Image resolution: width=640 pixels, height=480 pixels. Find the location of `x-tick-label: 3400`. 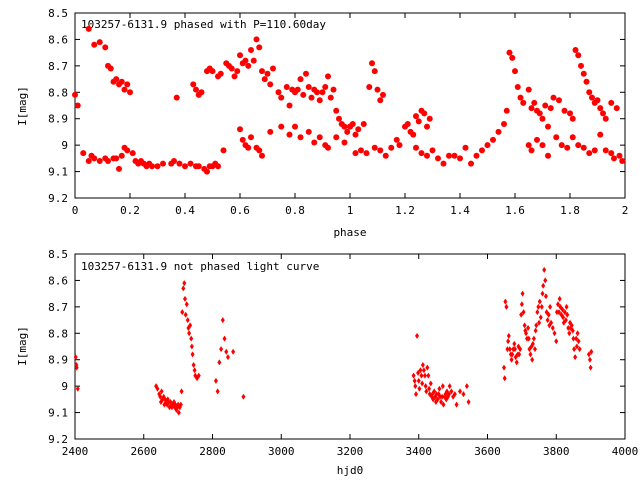

x-tick-label: 3400 is located at coordinates (419, 451).